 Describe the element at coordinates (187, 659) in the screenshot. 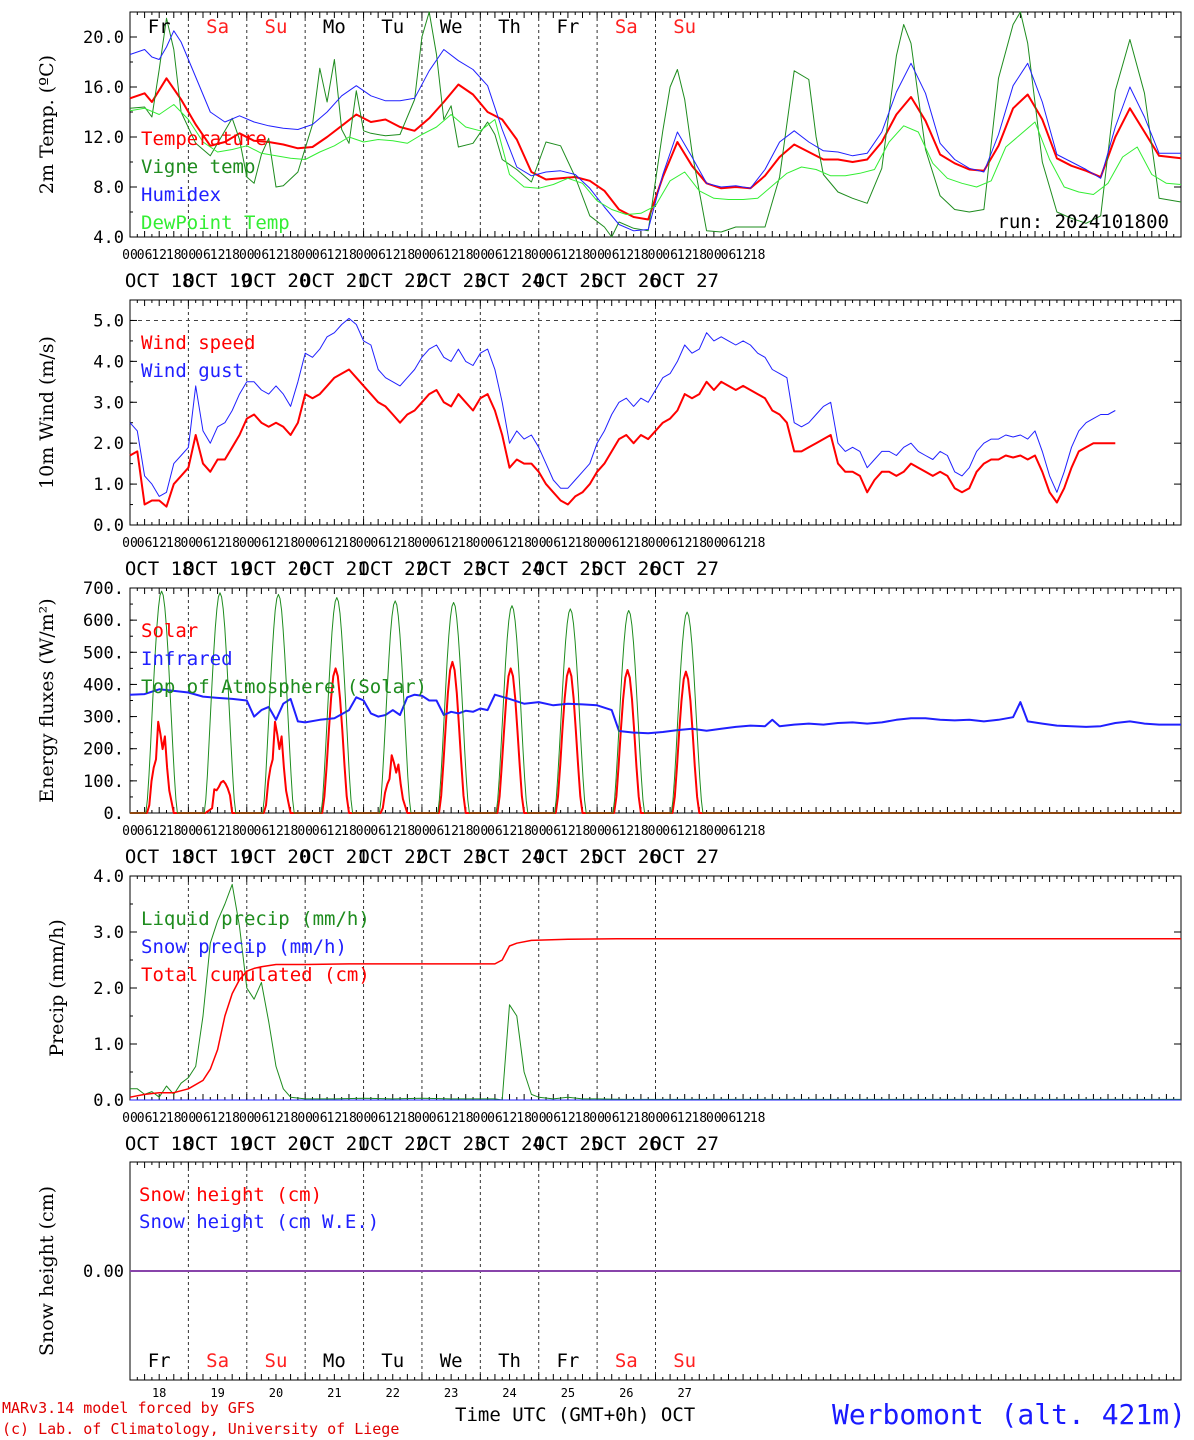

I see `legend-entry: Infrared` at that location.